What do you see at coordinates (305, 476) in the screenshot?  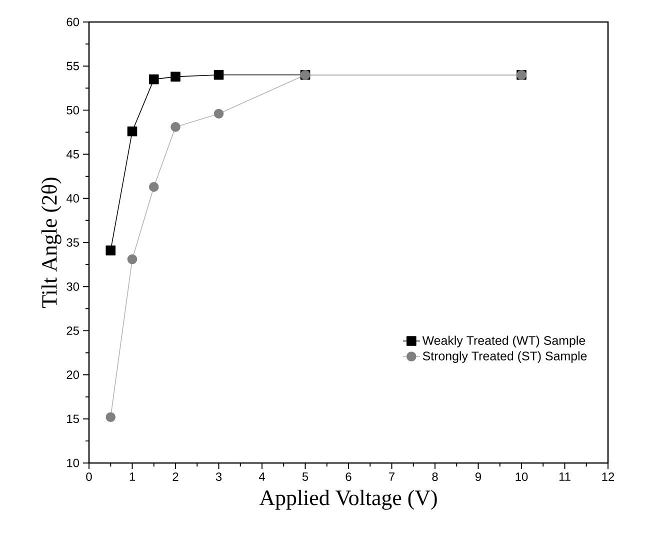 I see `x-tick-label: 5` at bounding box center [305, 476].